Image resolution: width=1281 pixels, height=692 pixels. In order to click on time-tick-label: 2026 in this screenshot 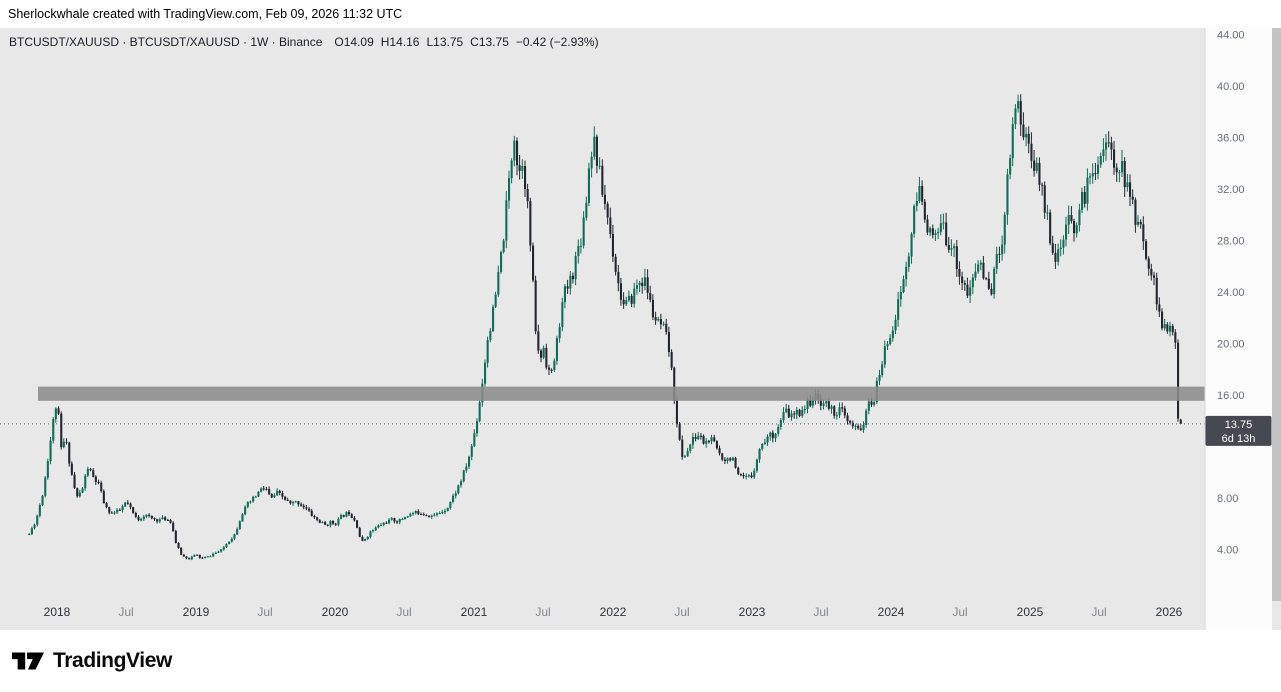, I will do `click(1169, 612)`.